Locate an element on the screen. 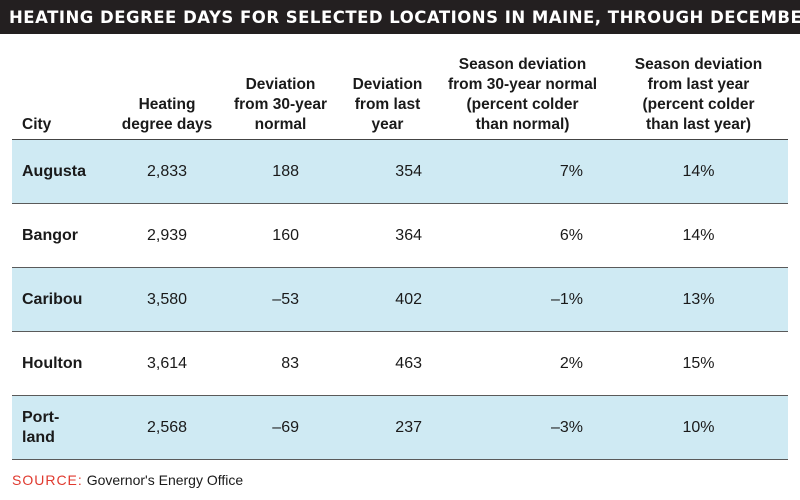  city-name-line: Houlton is located at coordinates (52, 363).